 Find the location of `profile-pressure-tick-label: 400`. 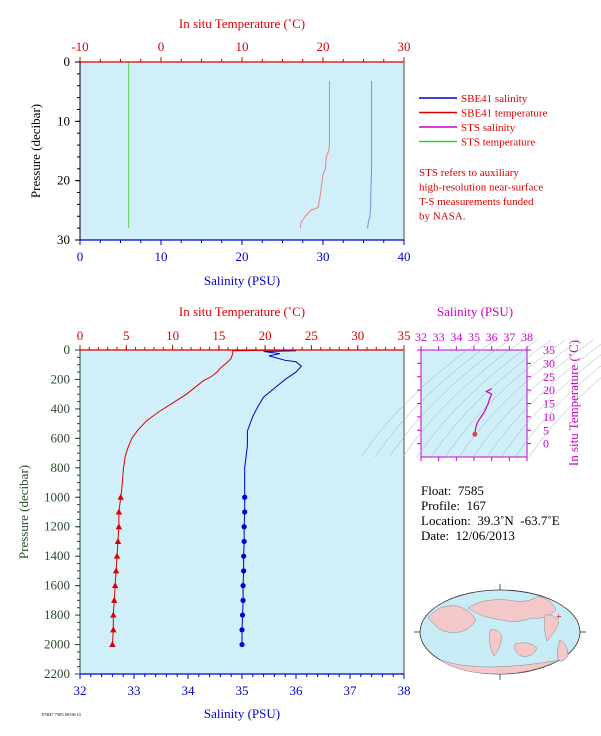

profile-pressure-tick-label: 400 is located at coordinates (61, 408).